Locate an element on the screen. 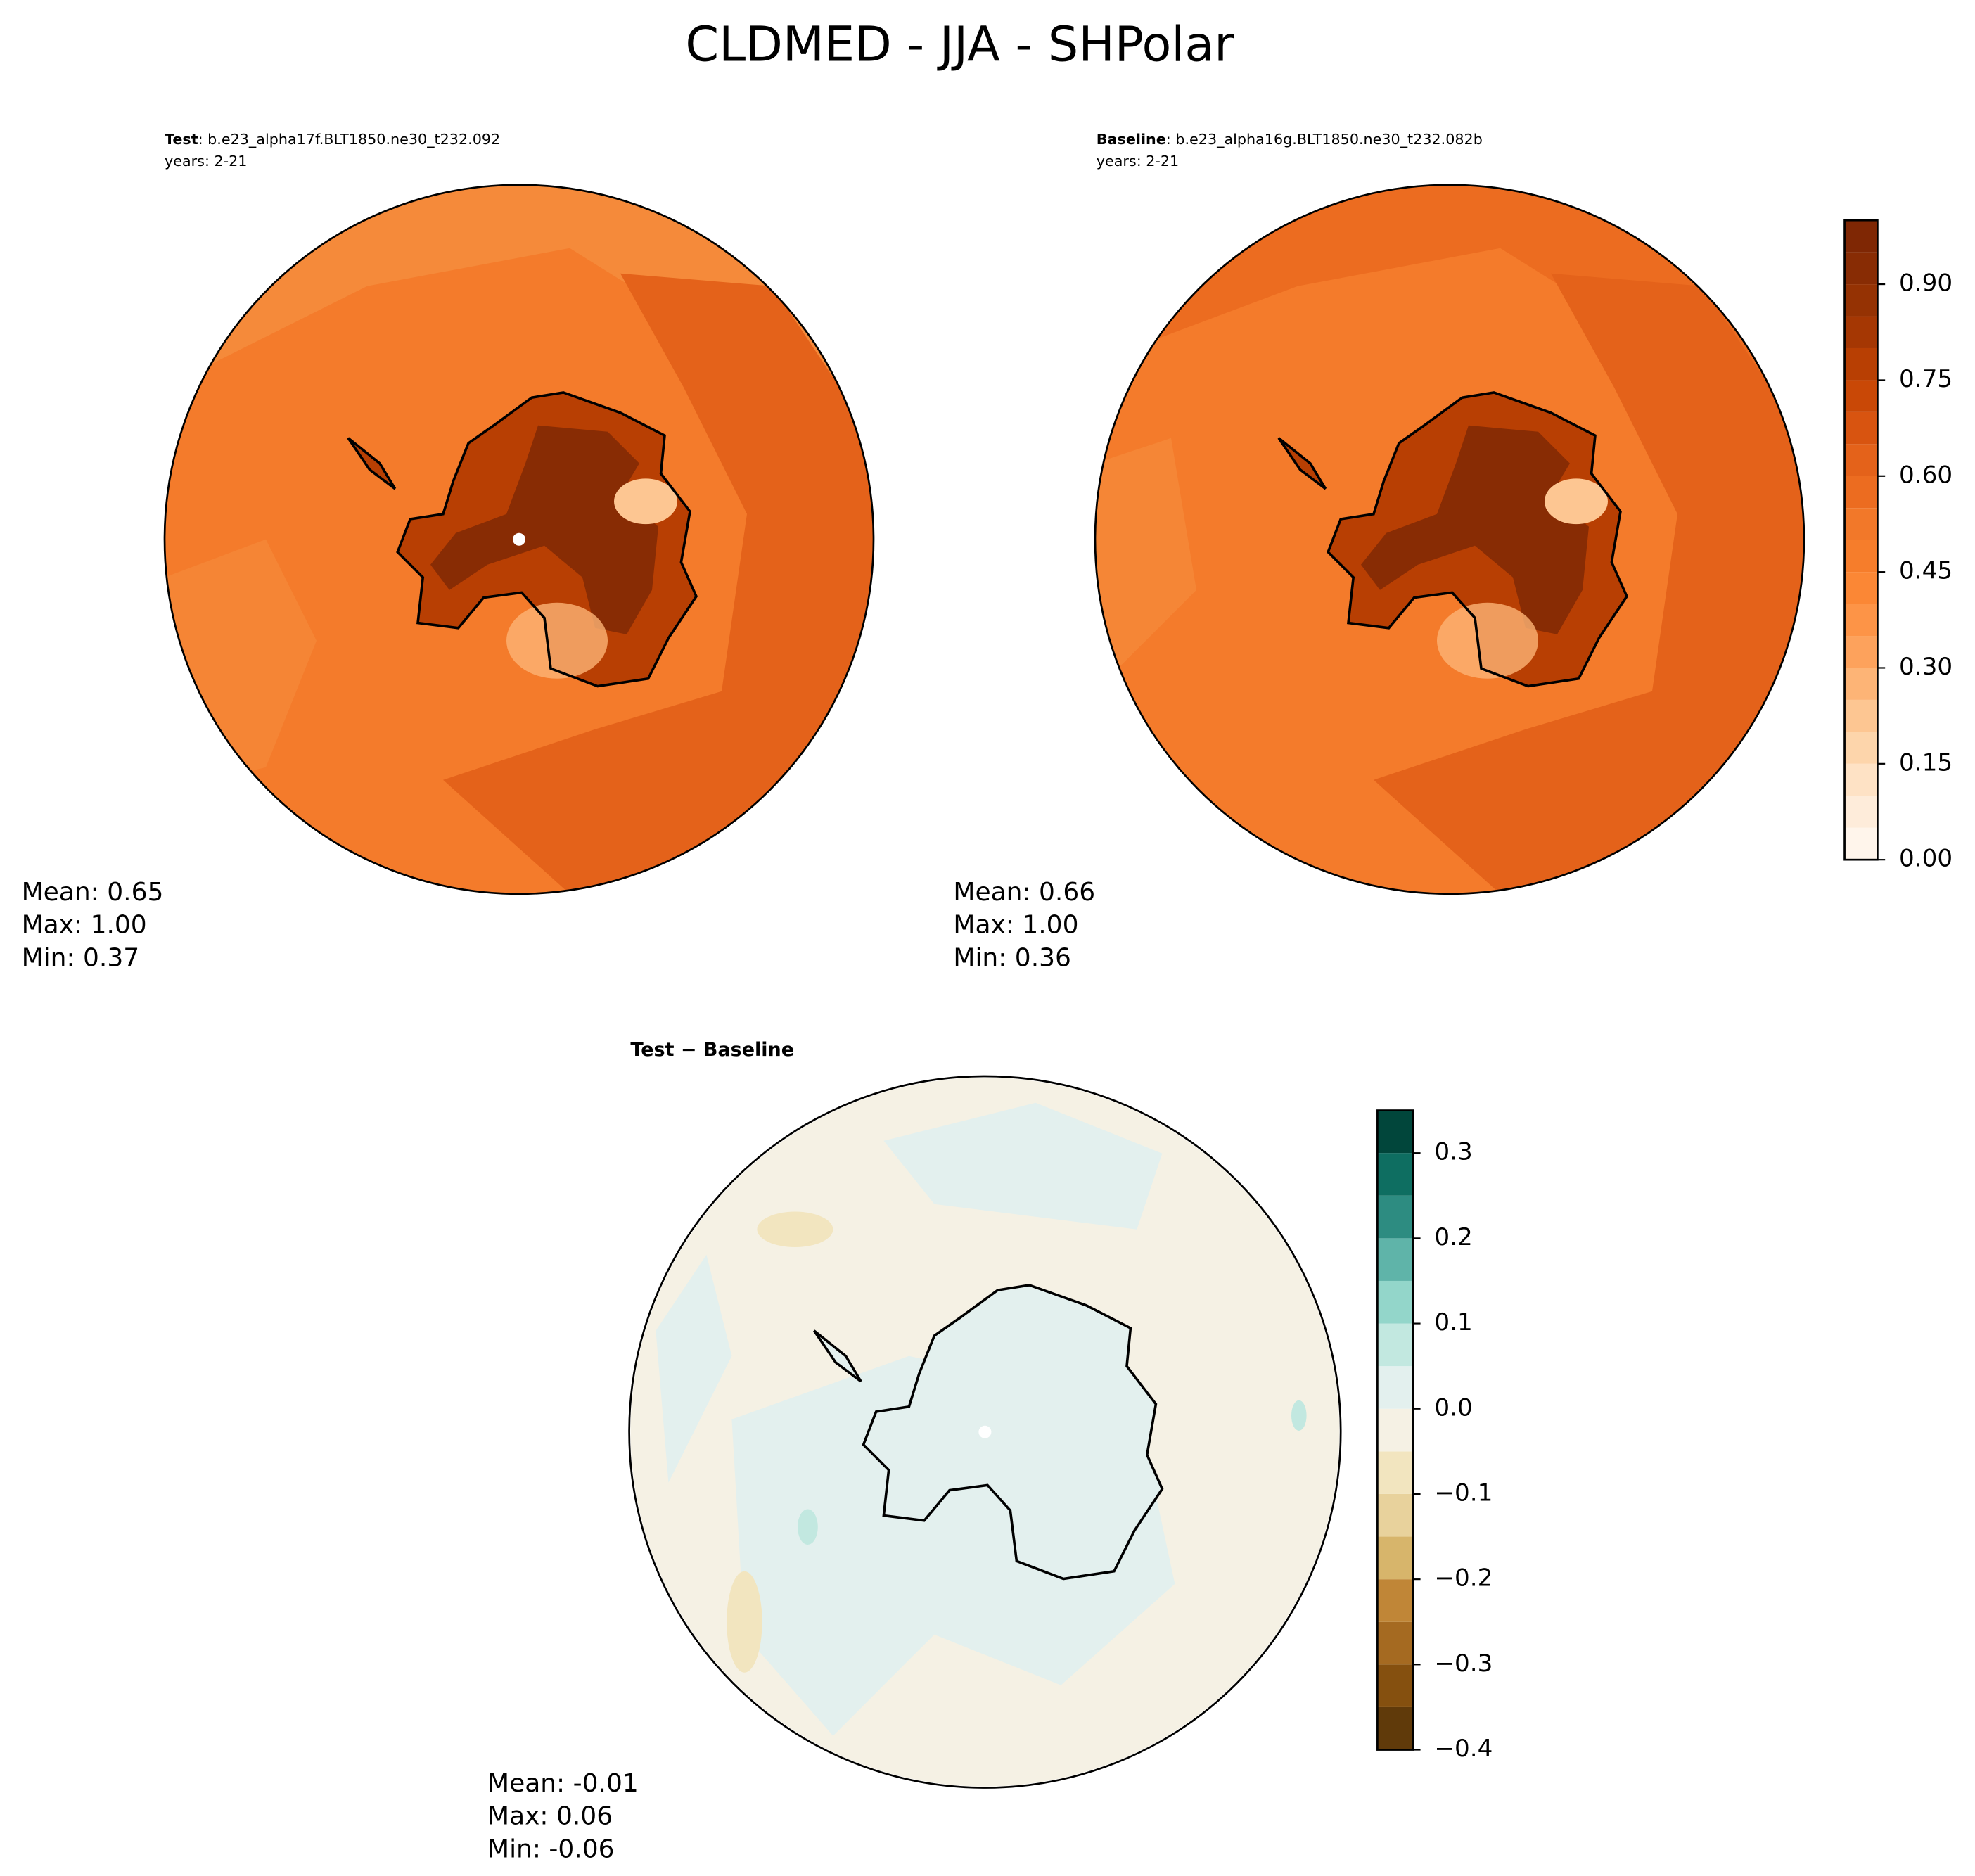 Image resolution: width=1975 pixels, height=1876 pixels. colorbar-tick-label: 0.1 is located at coordinates (1453, 1322).